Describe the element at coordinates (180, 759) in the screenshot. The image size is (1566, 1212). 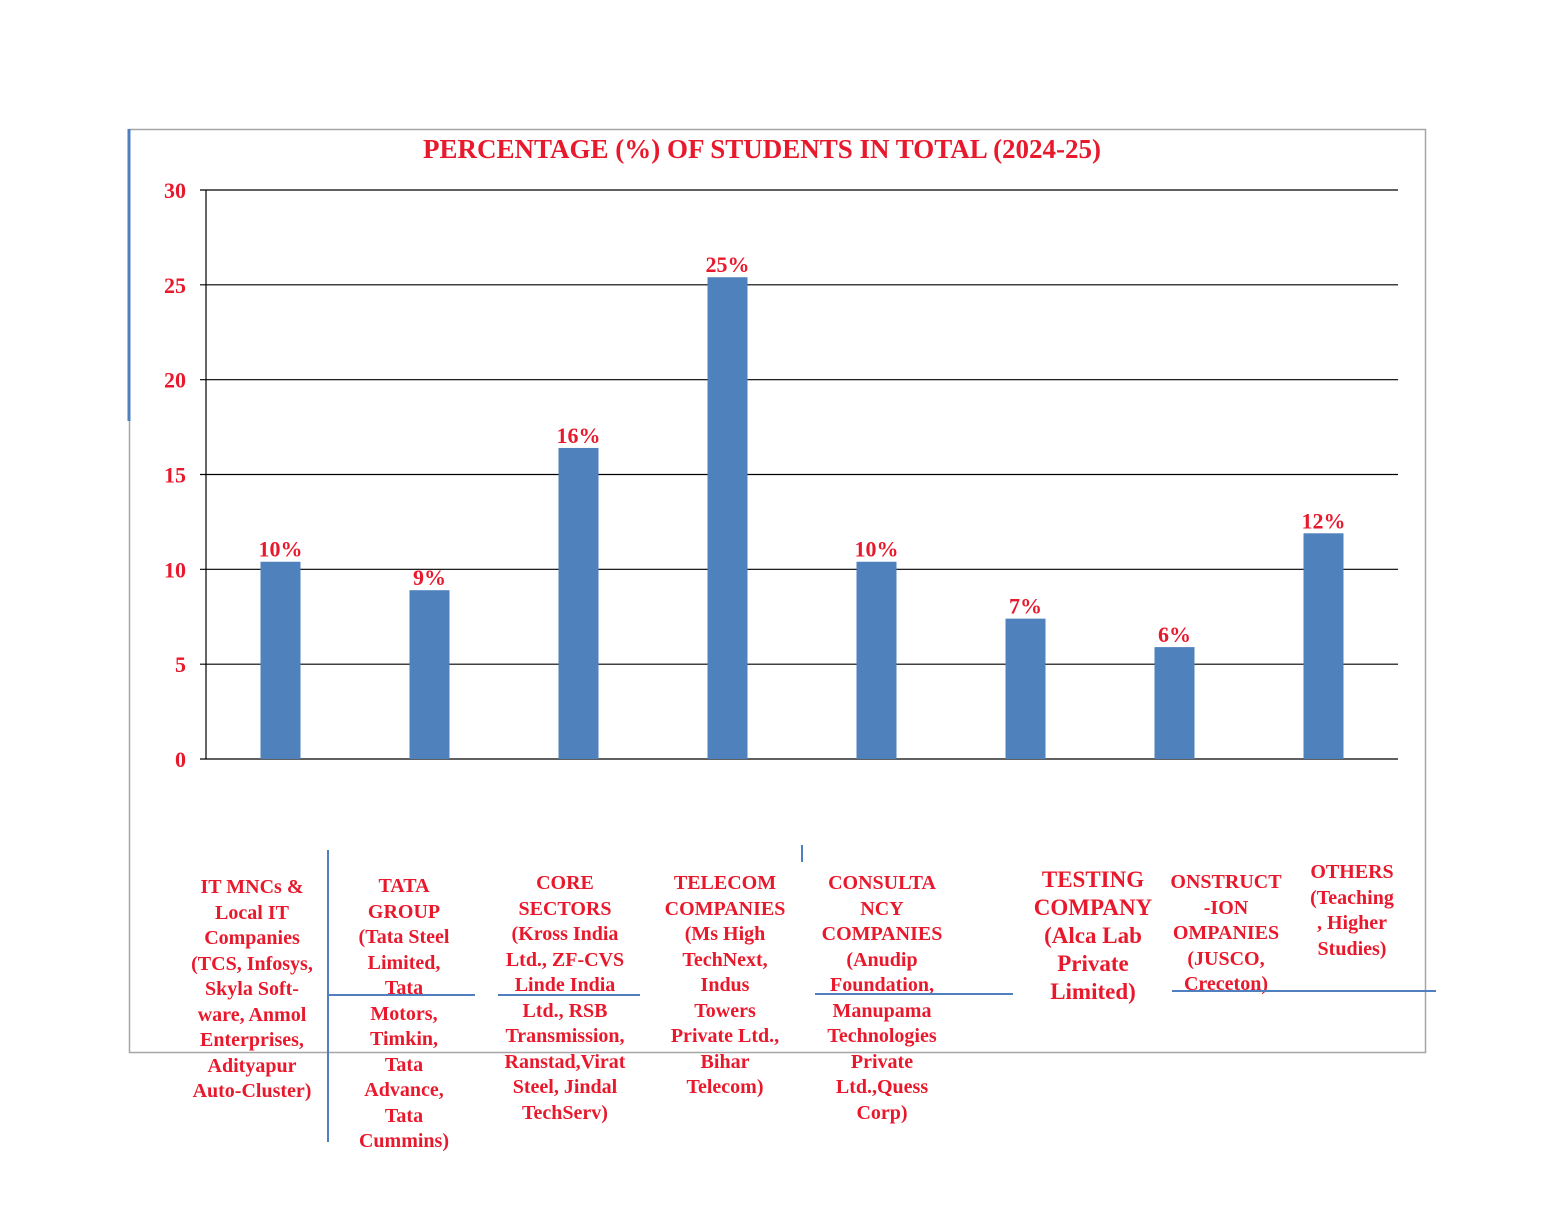
I see `y-tick-label: 0` at that location.